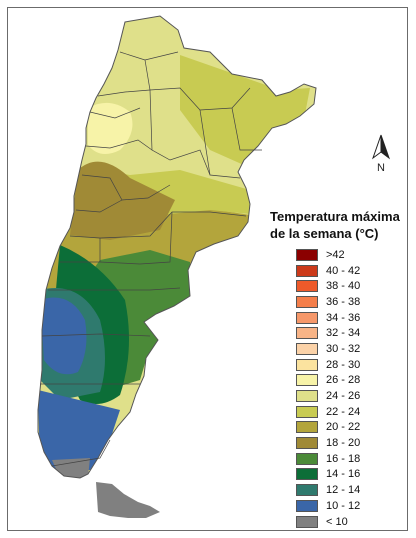 The image size is (416, 538). I want to click on legend-item: 38 - 40, so click(353, 286).